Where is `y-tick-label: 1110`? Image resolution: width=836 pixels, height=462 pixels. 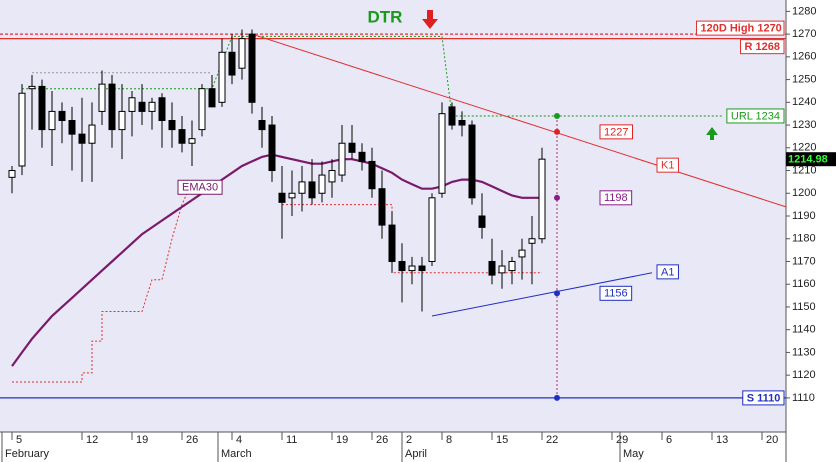 y-tick-label: 1110 is located at coordinates (803, 398).